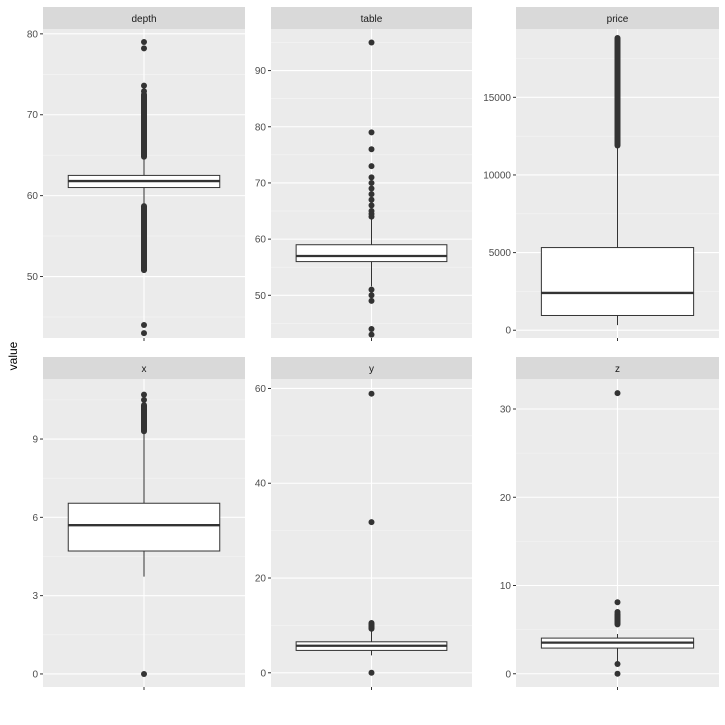  What do you see at coordinates (500, 253) in the screenshot?
I see `facet-price-y-tick-label: 5000` at bounding box center [500, 253].